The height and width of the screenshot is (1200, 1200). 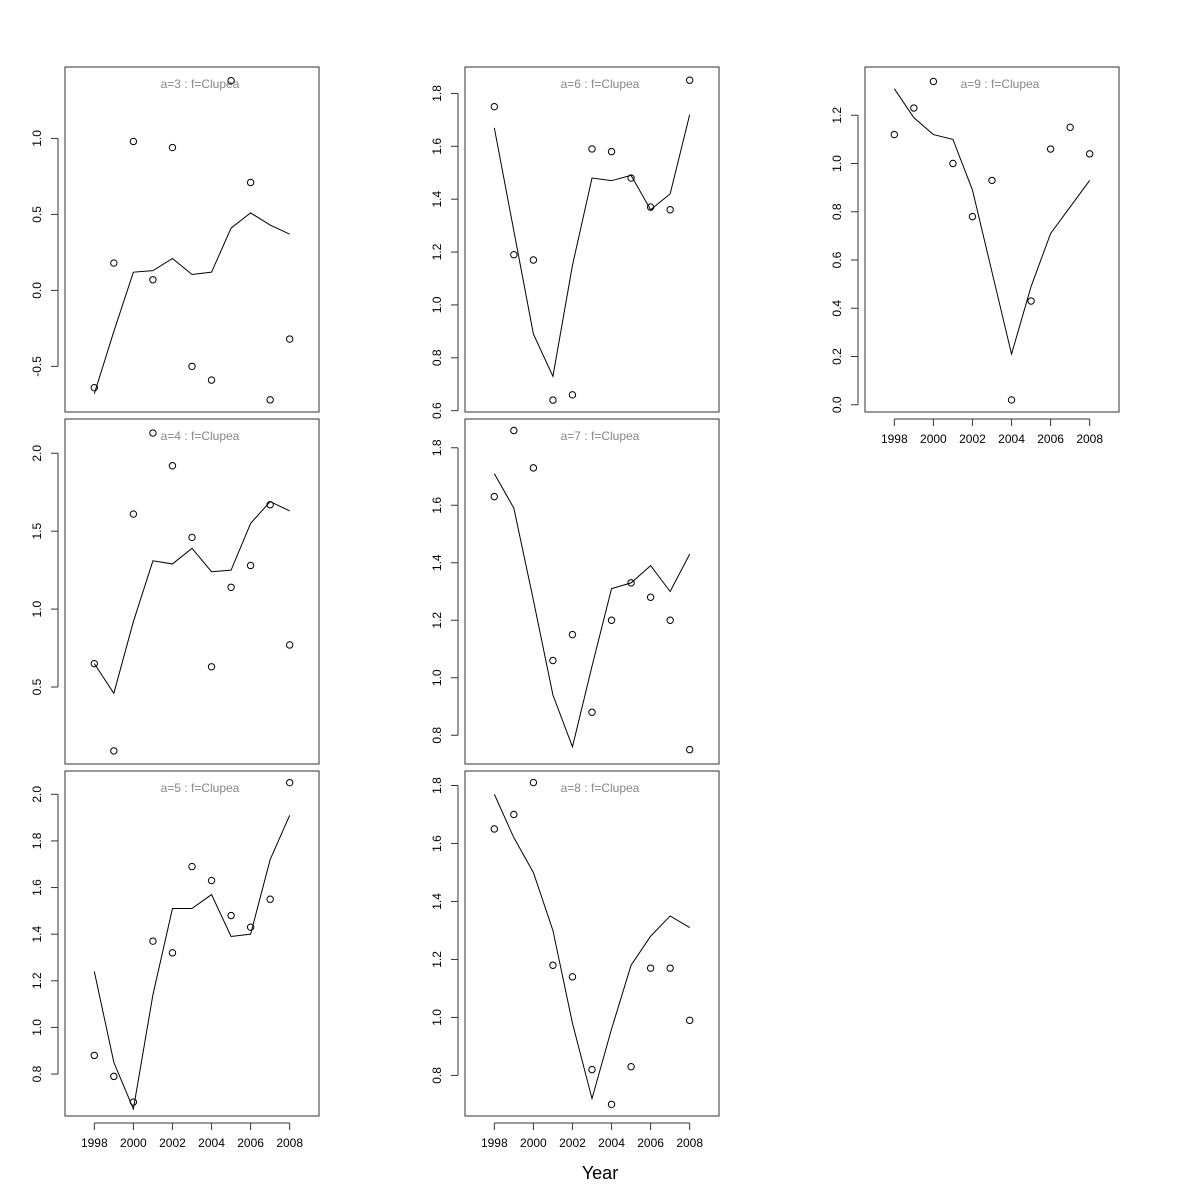 What do you see at coordinates (689, 1143) in the screenshot?
I see `x-tick-label: 2008` at bounding box center [689, 1143].